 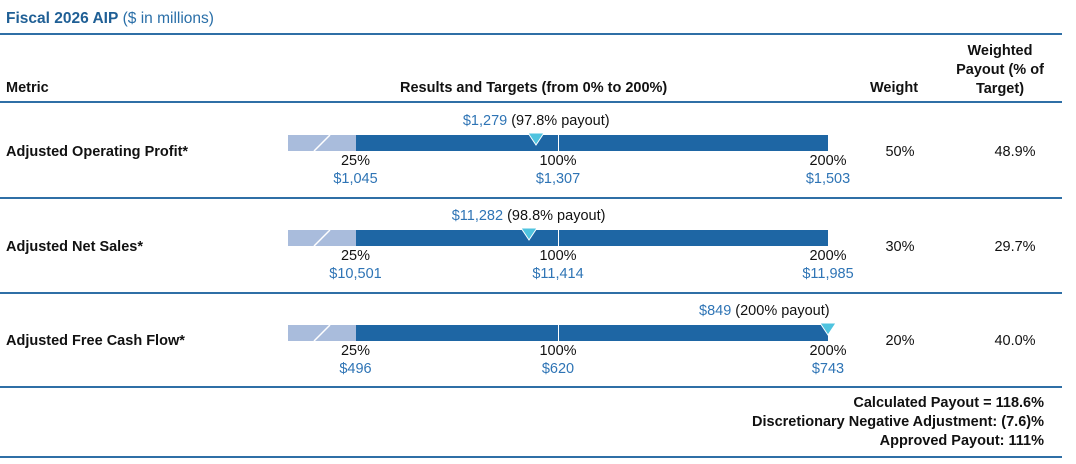 I want to click on result-callout: $849 (200% payout), so click(x=764, y=311).